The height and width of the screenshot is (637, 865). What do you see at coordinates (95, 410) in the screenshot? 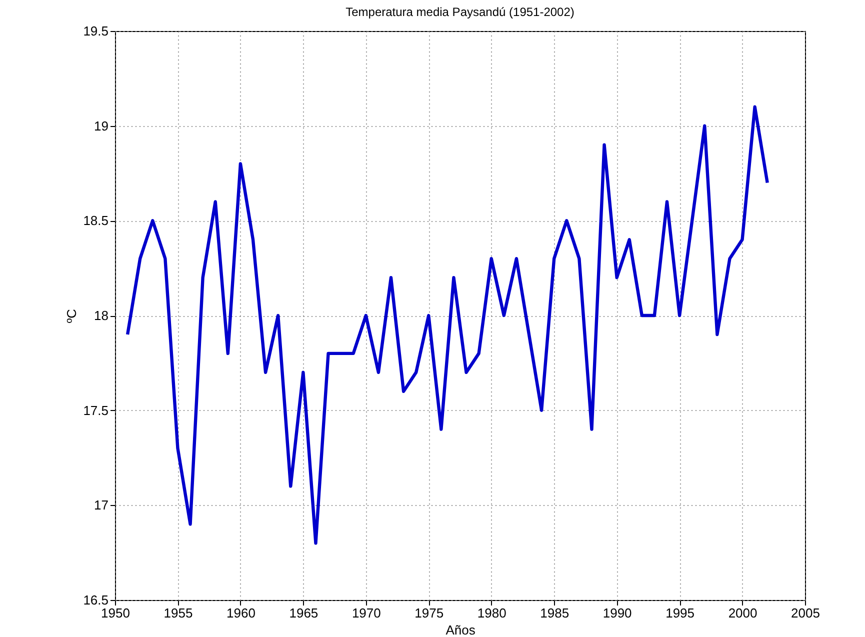
I see `y-tick-label: 17.5` at bounding box center [95, 410].